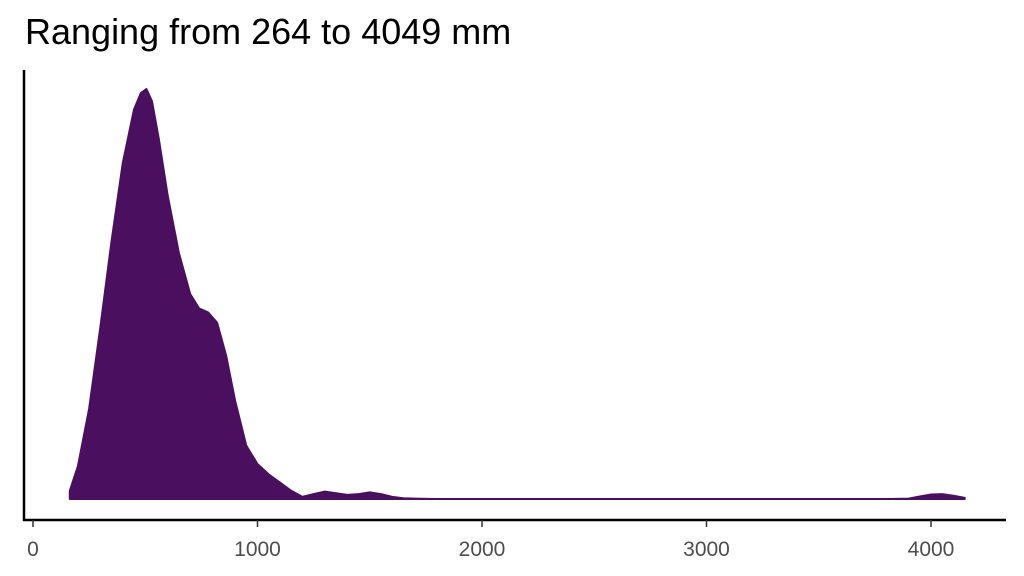 The image size is (1024, 576). I want to click on x-tick-label: 1000, so click(257, 549).